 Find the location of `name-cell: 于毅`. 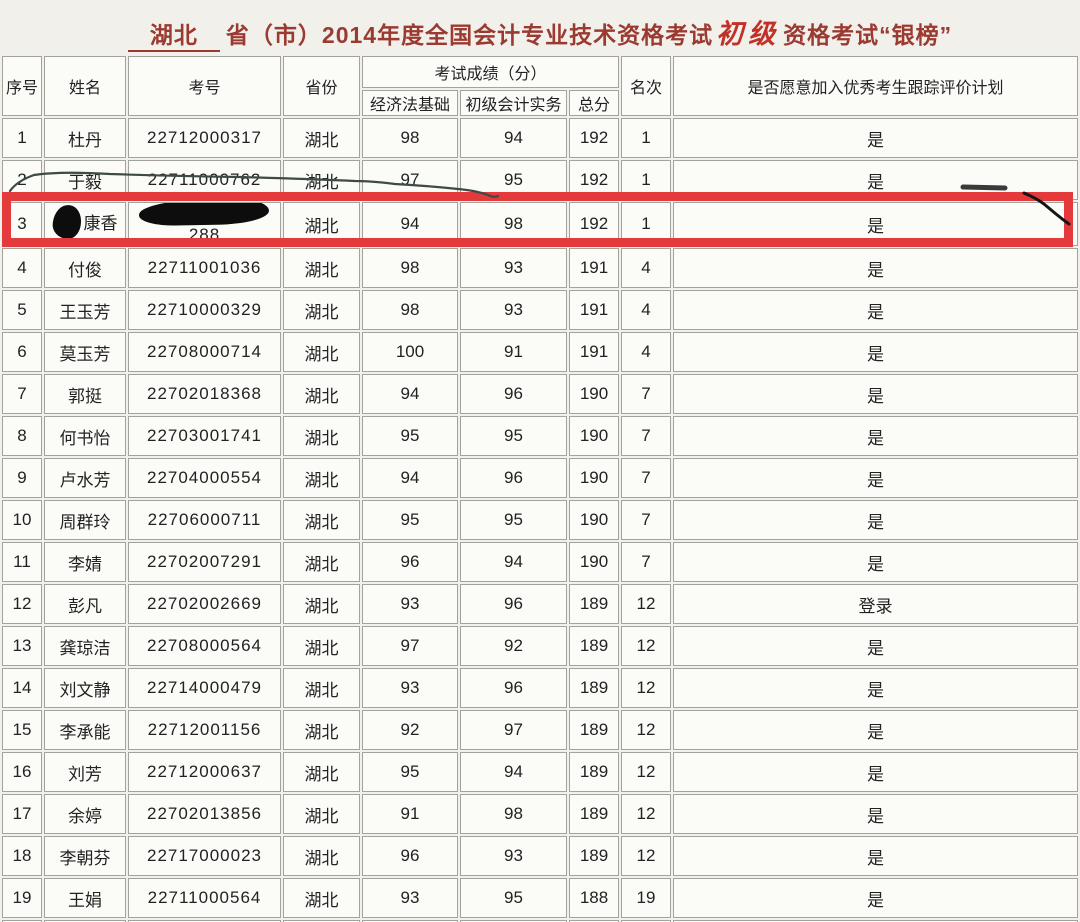

name-cell: 于毅 is located at coordinates (85, 180).